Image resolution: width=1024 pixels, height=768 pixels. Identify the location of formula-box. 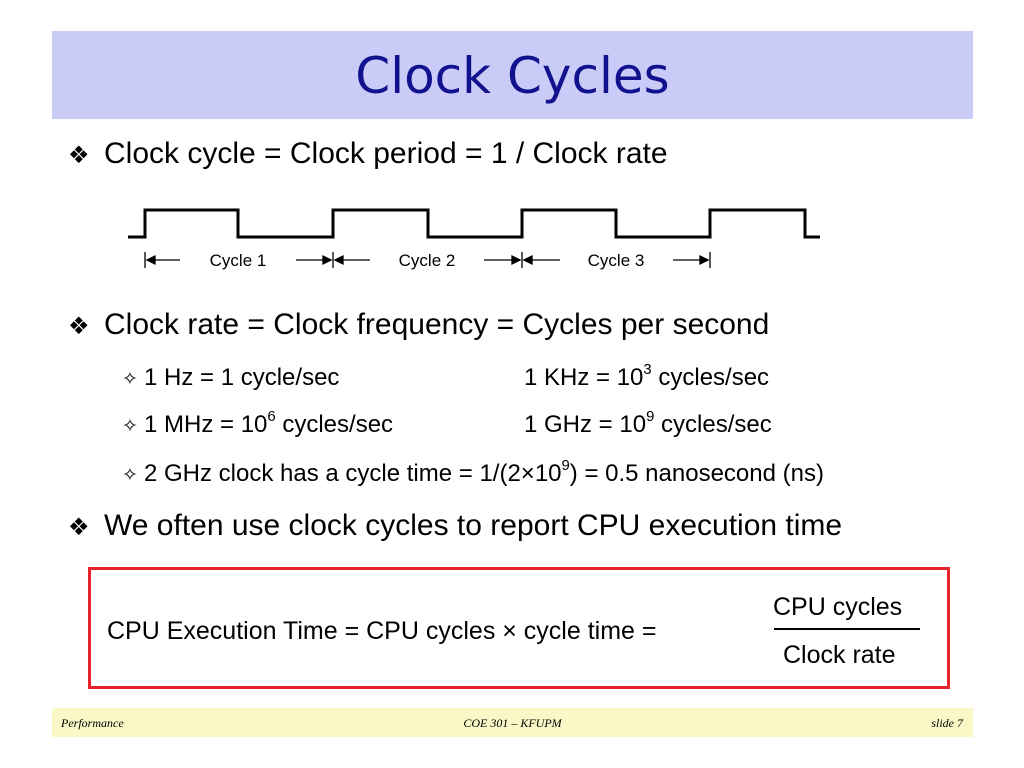
(519, 628).